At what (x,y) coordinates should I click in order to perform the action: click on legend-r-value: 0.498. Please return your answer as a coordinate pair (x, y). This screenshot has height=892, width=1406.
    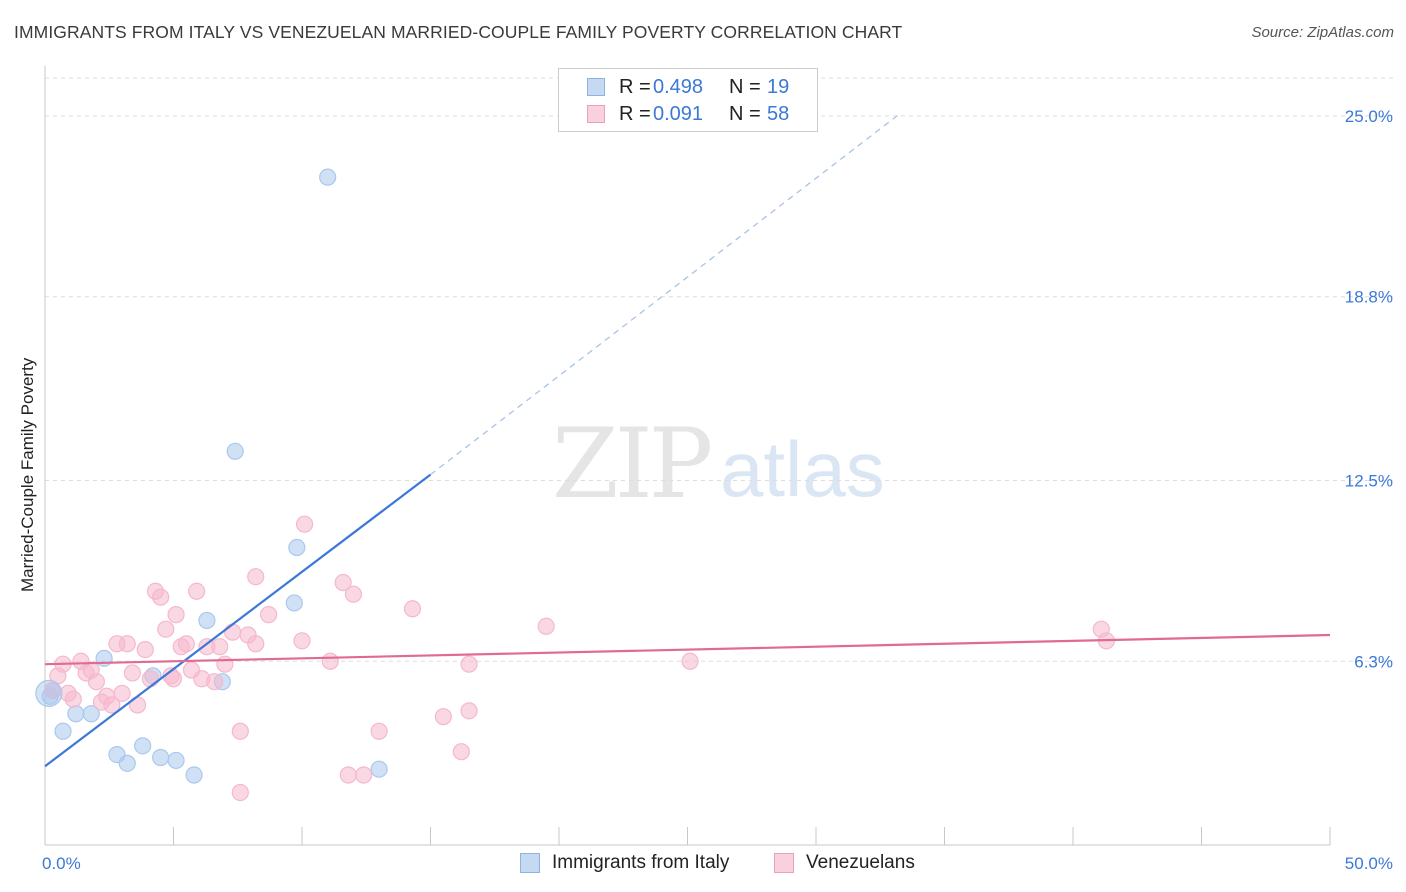
    Looking at the image, I should click on (678, 87).